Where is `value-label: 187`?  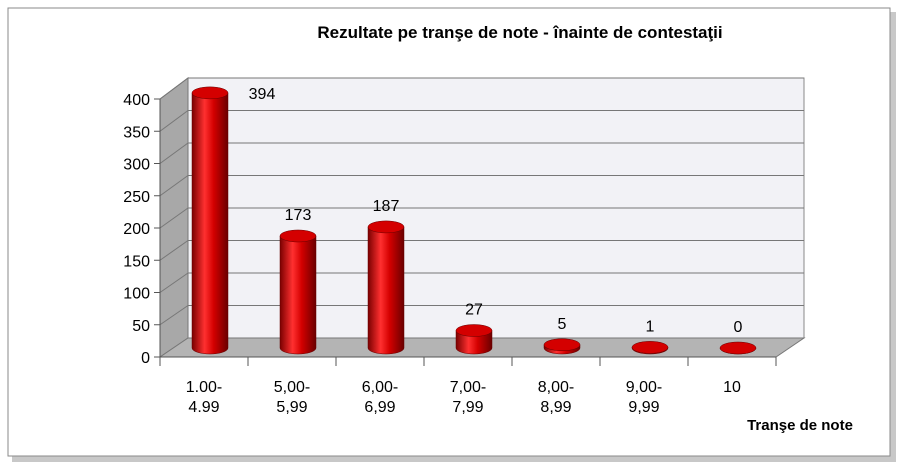 value-label: 187 is located at coordinates (386, 206).